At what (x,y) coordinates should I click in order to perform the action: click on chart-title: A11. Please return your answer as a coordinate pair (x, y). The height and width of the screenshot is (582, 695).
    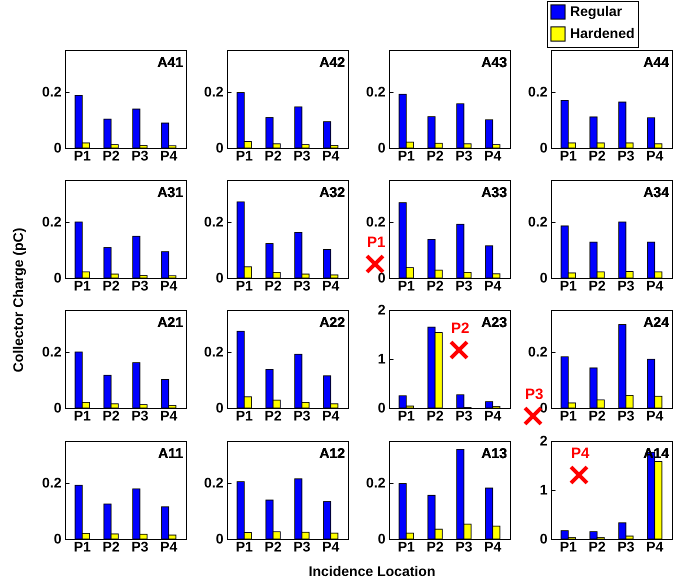
    Looking at the image, I should click on (171, 453).